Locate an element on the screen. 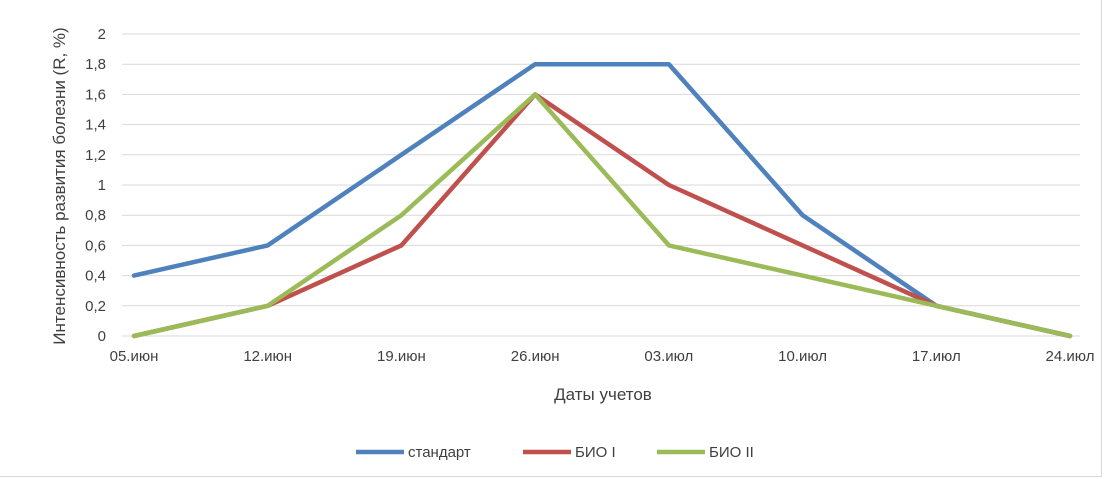 The height and width of the screenshot is (479, 1104). legend-label: стандарт is located at coordinates (439, 452).